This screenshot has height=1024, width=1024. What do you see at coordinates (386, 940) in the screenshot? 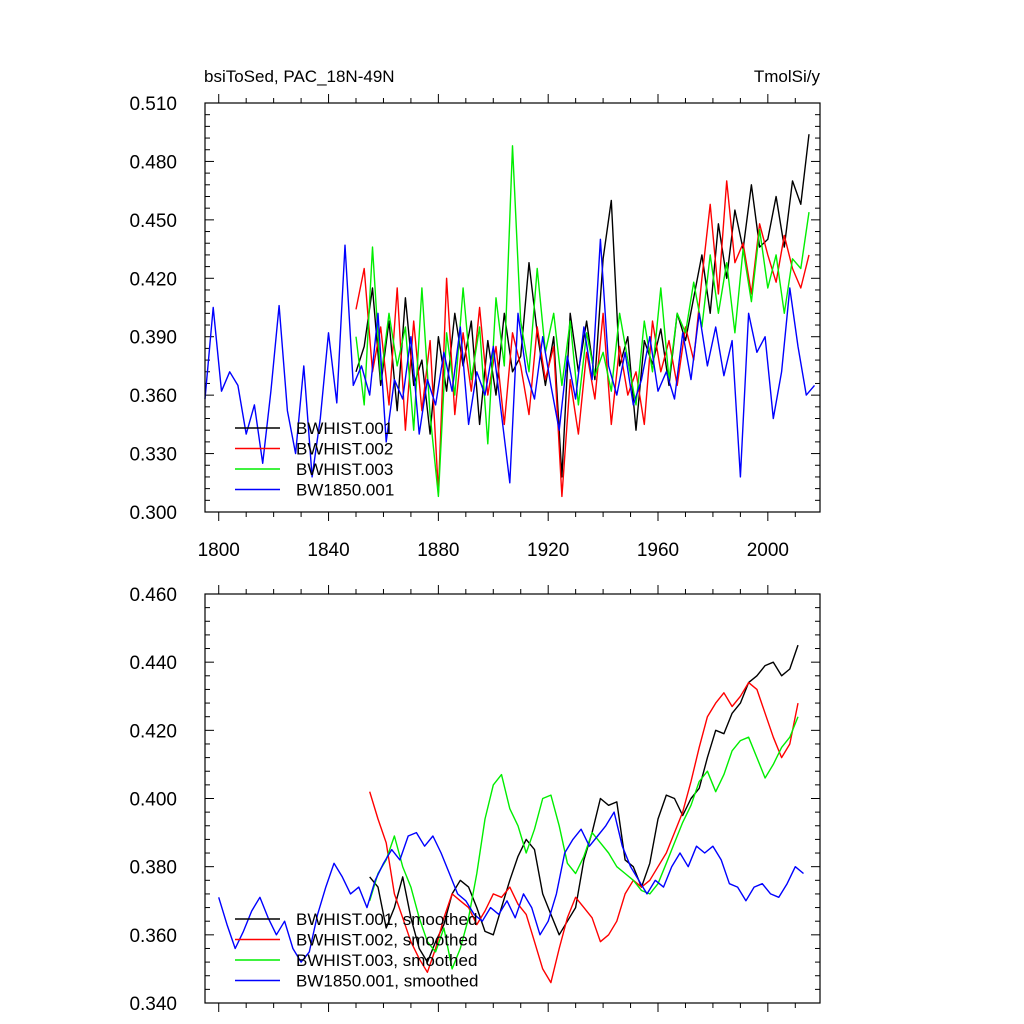
I see `bottom-legend-label: BWHIST.002, smoothed` at bounding box center [386, 940].